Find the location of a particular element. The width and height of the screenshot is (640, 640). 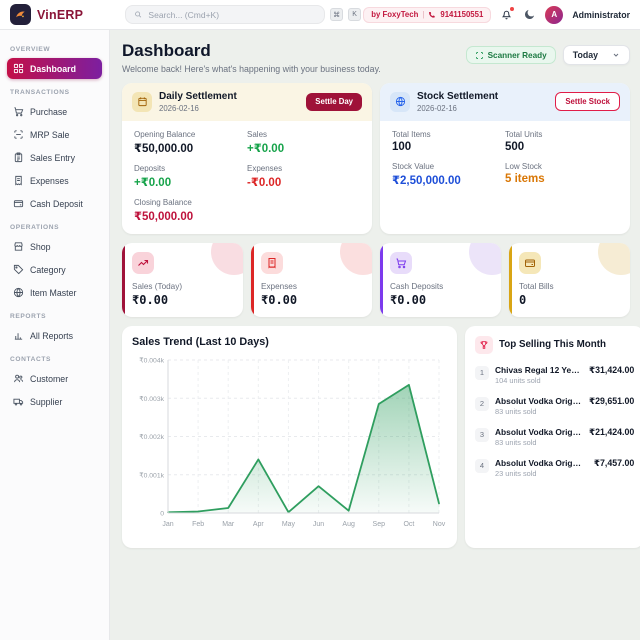

stat-card-expenses: Expenses ₹0.00 is located at coordinates (311, 279).